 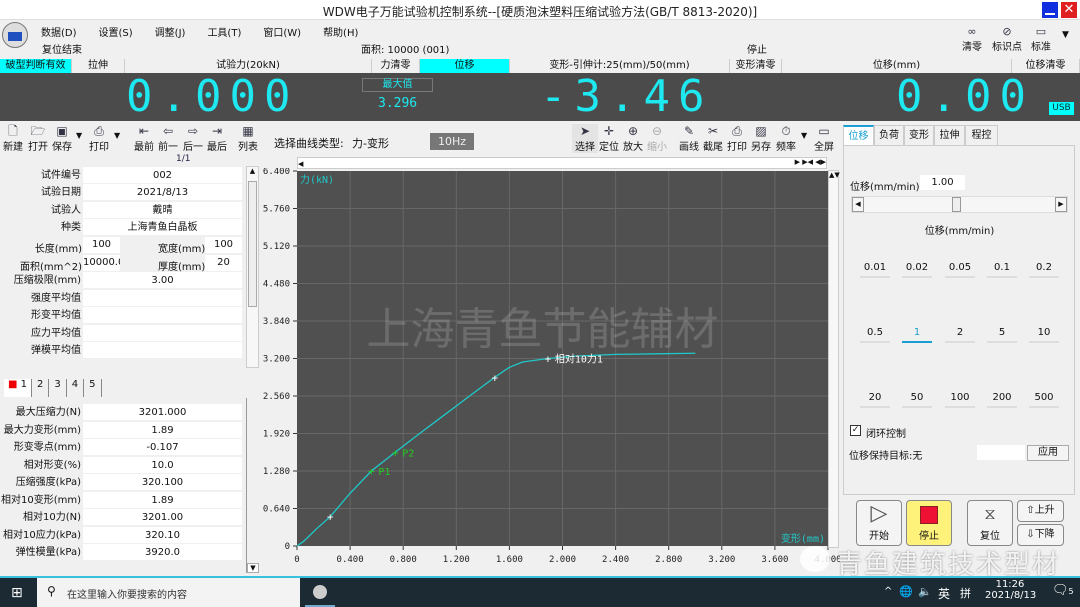 I want to click on scroll-up-icon: ▲, so click(x=252, y=171).